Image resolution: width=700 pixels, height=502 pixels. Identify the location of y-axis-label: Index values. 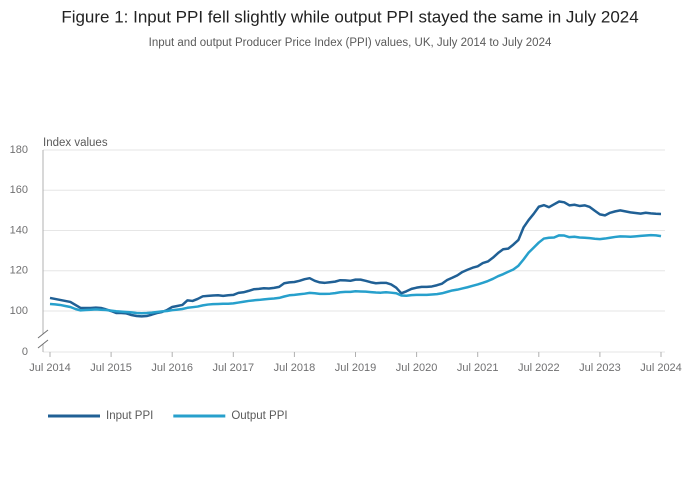
(75, 143).